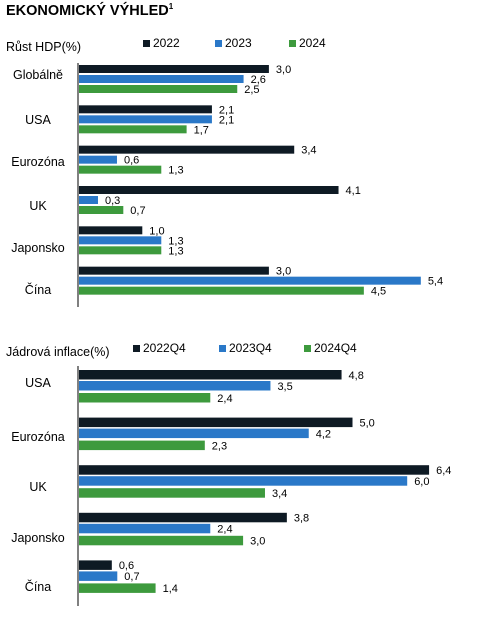  Describe the element at coordinates (38, 162) in the screenshot. I see `gdp-category-label: Eurozóna` at that location.